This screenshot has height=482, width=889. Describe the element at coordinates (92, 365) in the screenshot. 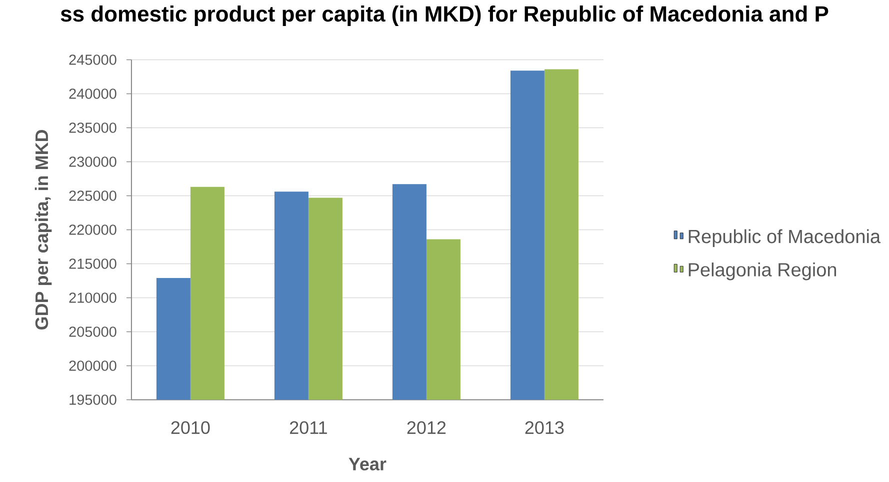

I see `y-tick-label: 200000` at that location.